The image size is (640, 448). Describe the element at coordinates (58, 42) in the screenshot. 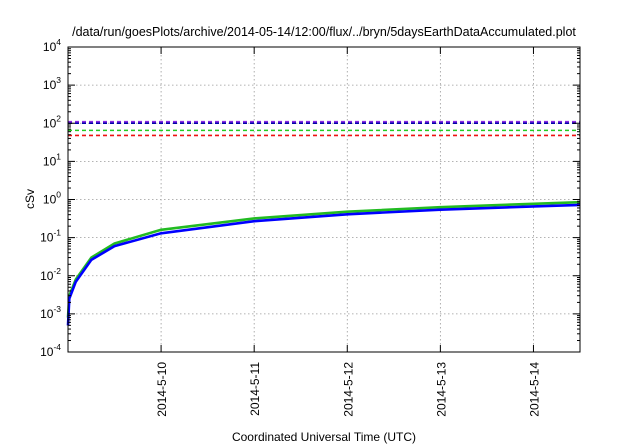

I see `y-tick-exponent: 4` at that location.